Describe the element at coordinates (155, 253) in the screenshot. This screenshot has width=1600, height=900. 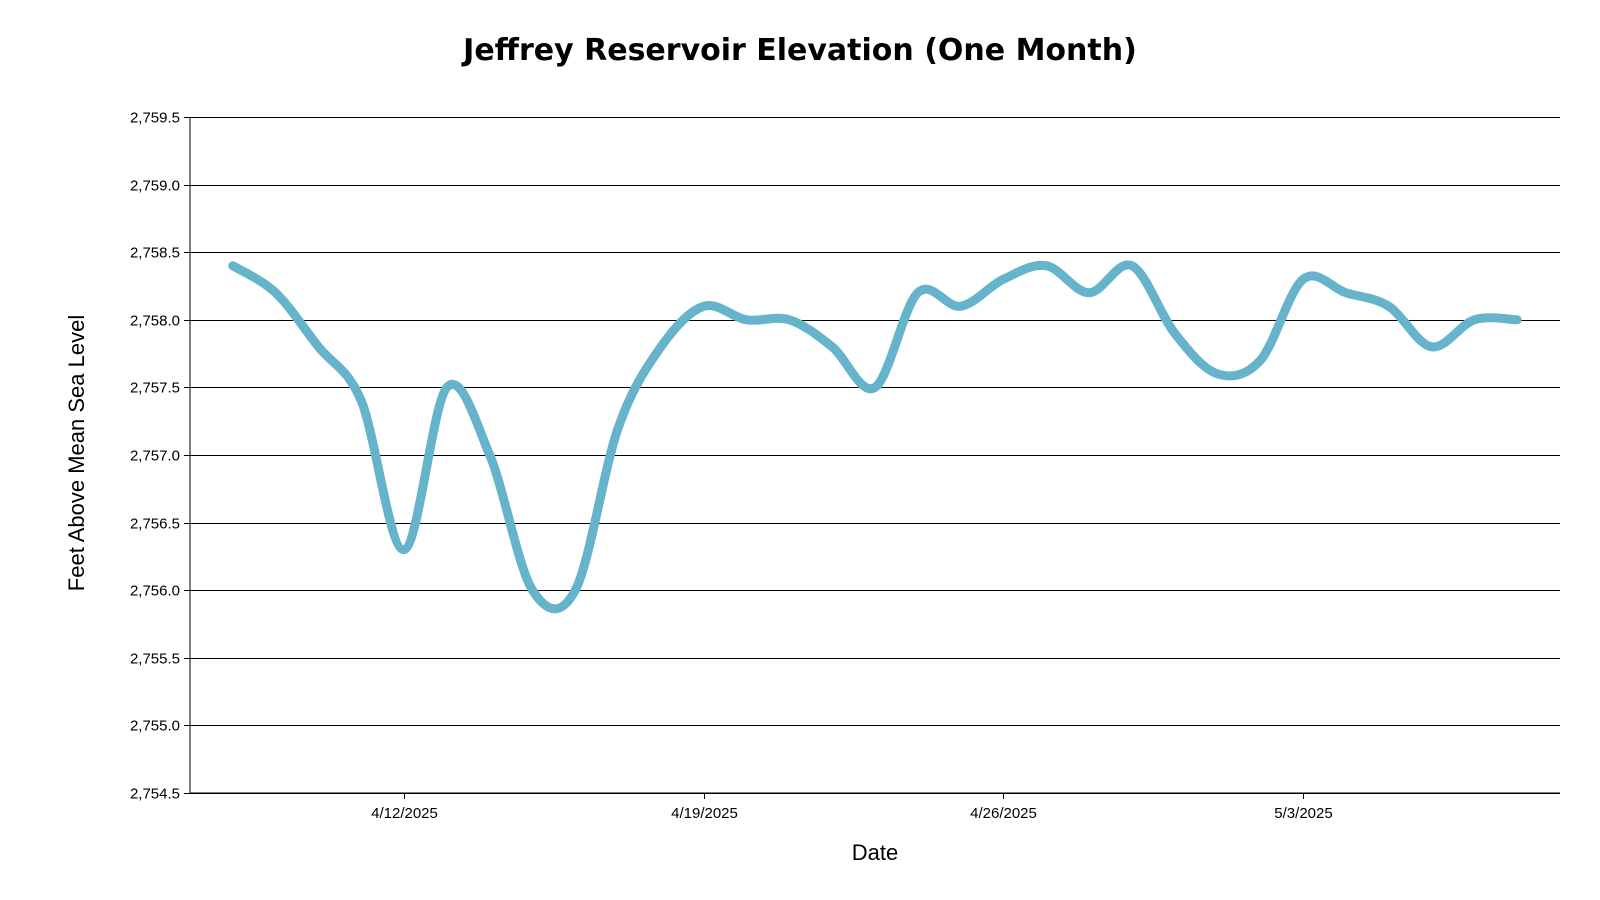
I see `y-tick-label: 2,758.5` at that location.